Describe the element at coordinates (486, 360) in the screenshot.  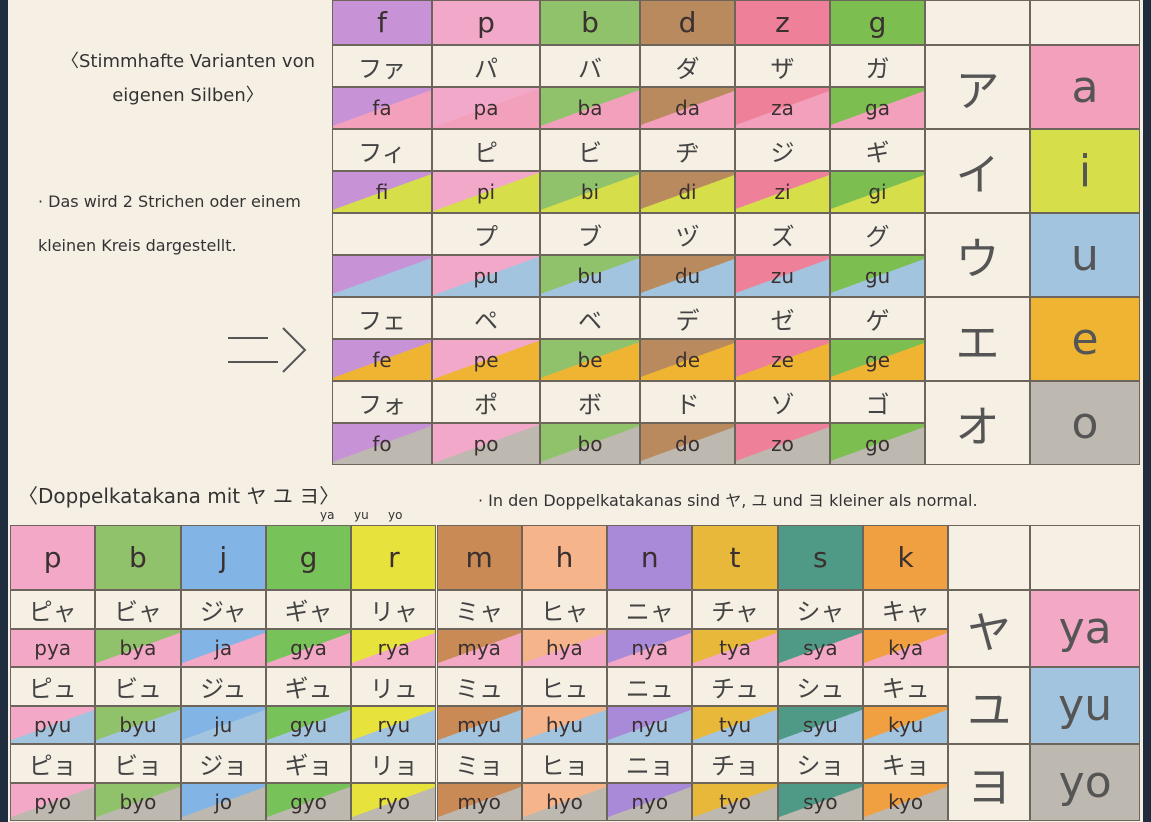
I see `romaji-cell: pe` at that location.